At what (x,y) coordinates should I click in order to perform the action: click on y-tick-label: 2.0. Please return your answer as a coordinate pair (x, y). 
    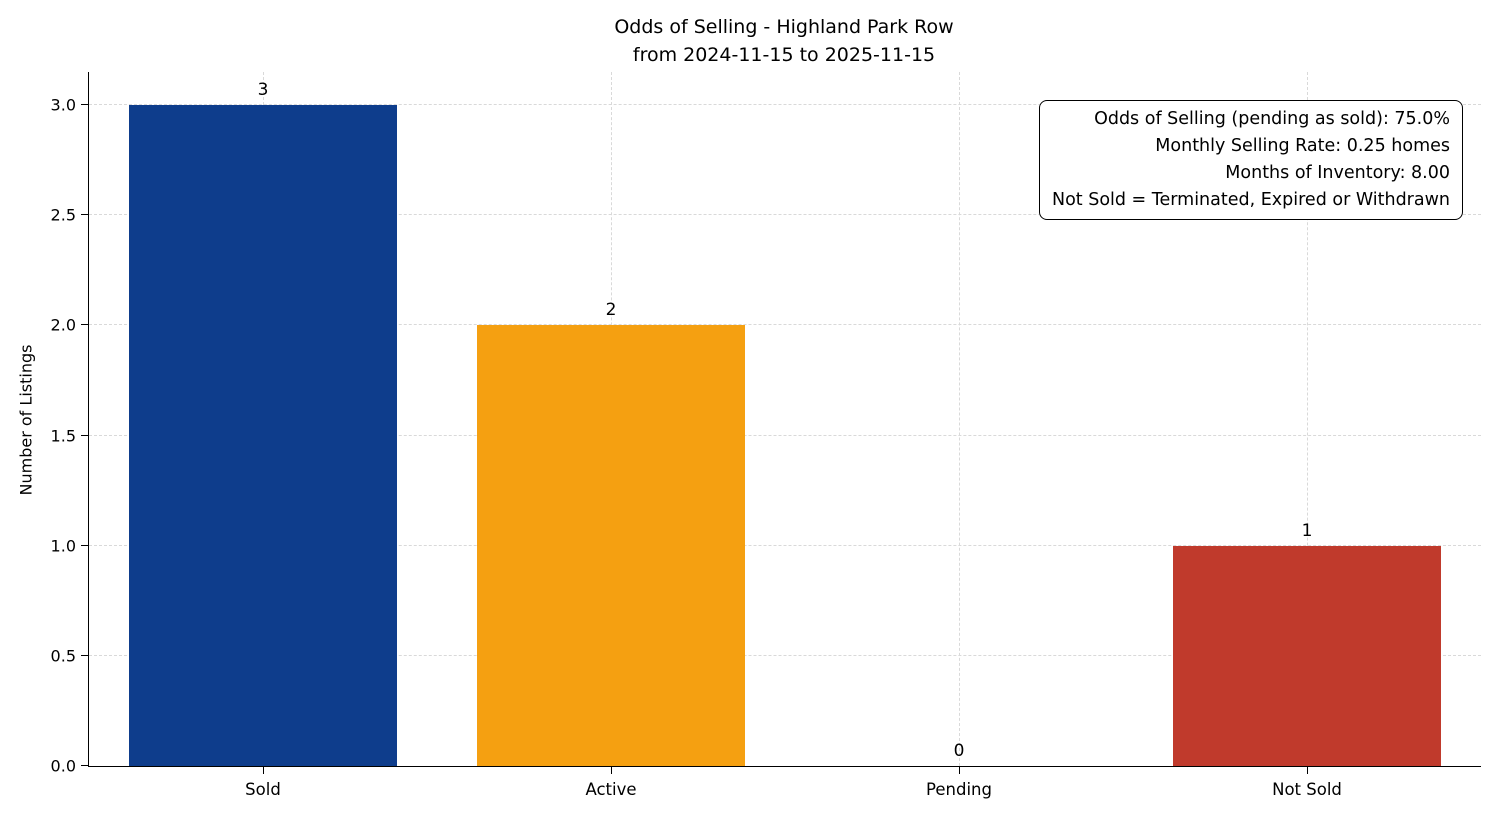
    Looking at the image, I should click on (63, 325).